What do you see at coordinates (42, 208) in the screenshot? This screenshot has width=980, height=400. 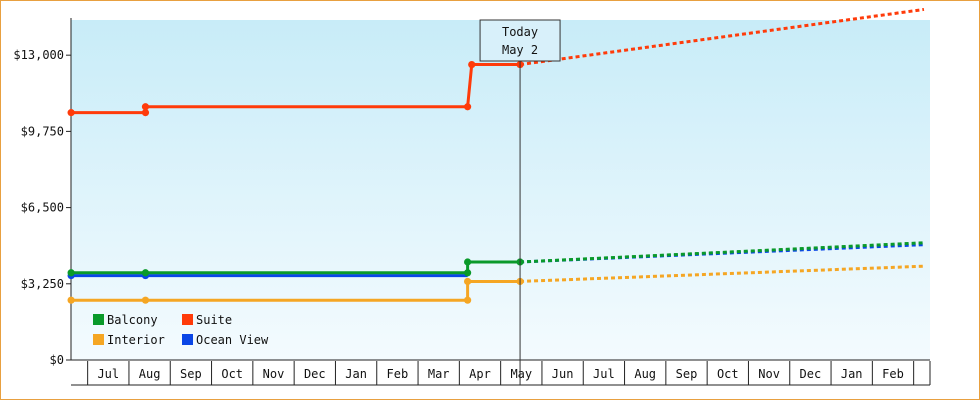 I see `y-tick-label: $6,500` at bounding box center [42, 208].